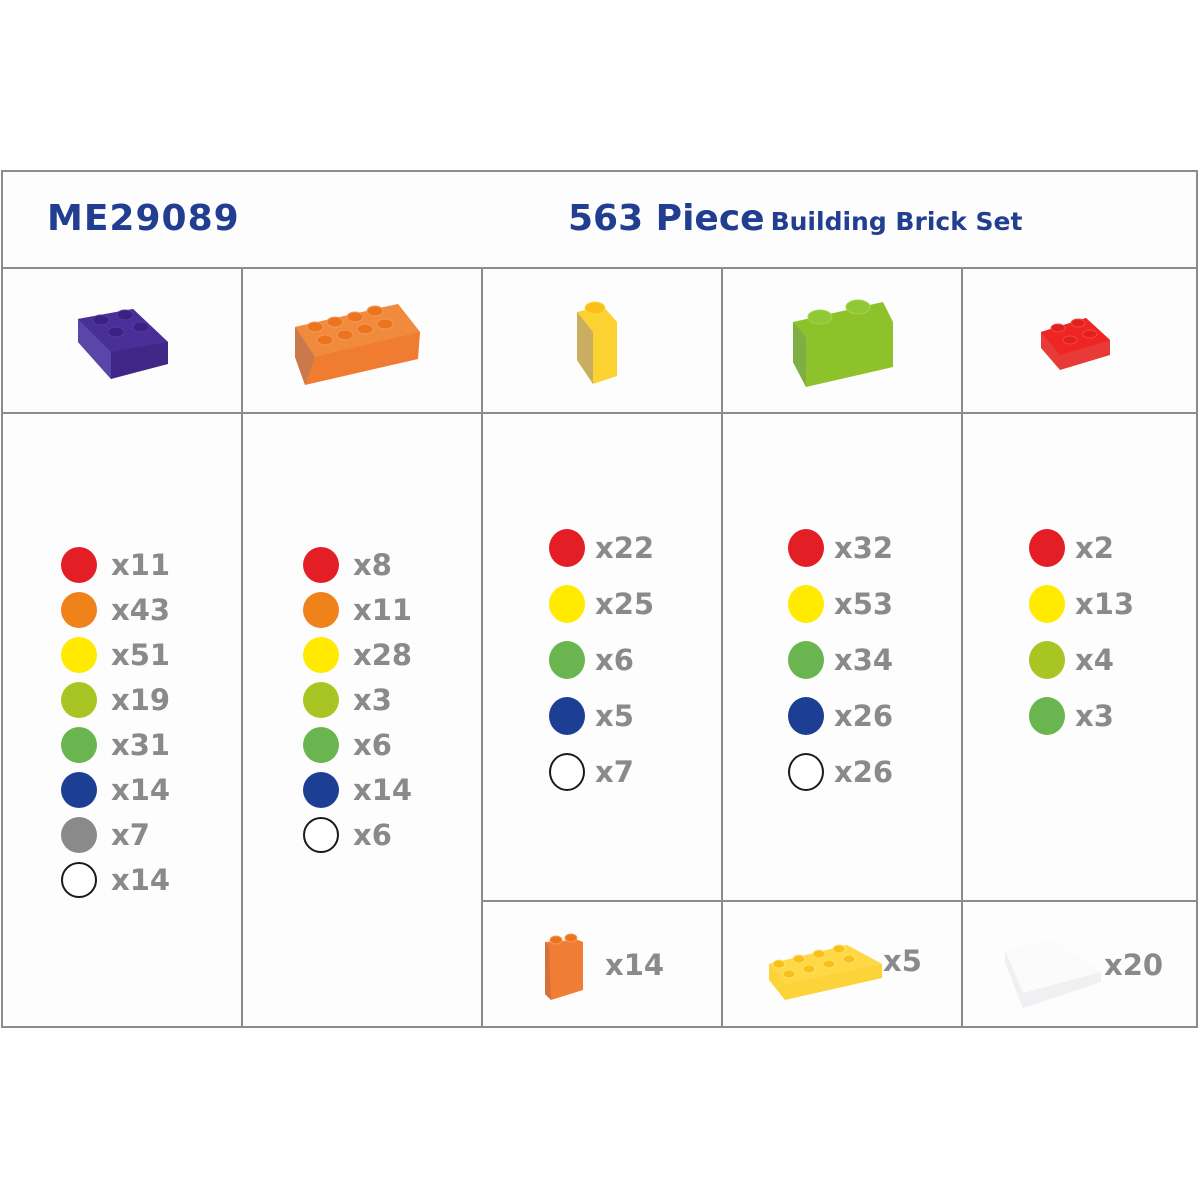  I want to click on color-list-col-2: x8 x11 x28 x3 x6 x14 x6, so click(357, 699).